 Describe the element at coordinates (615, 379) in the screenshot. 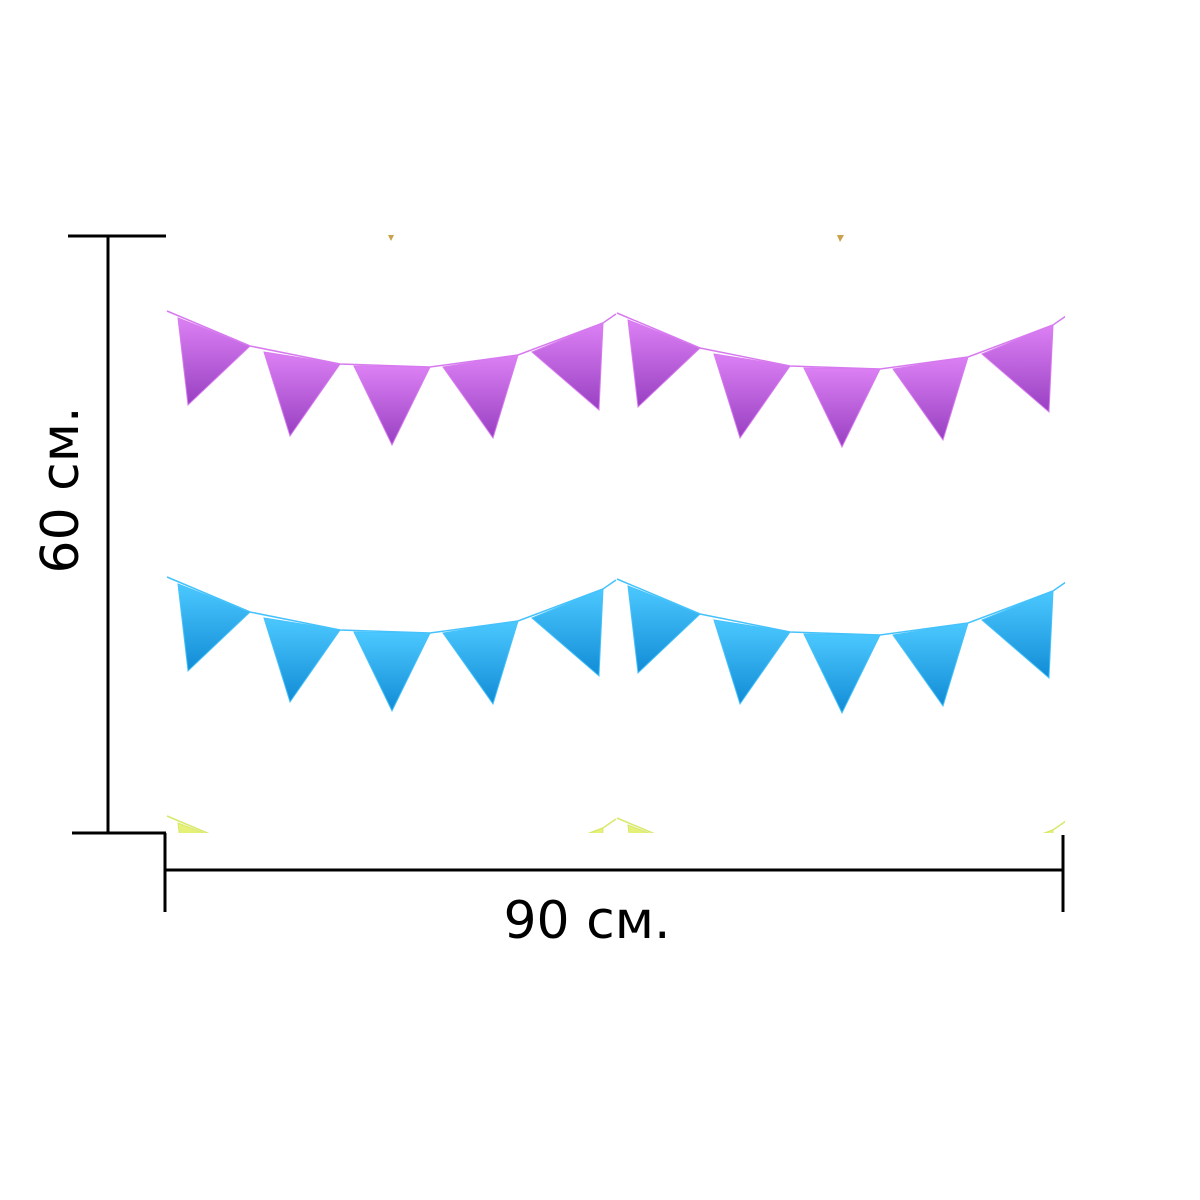

I see `purple-garland` at that location.